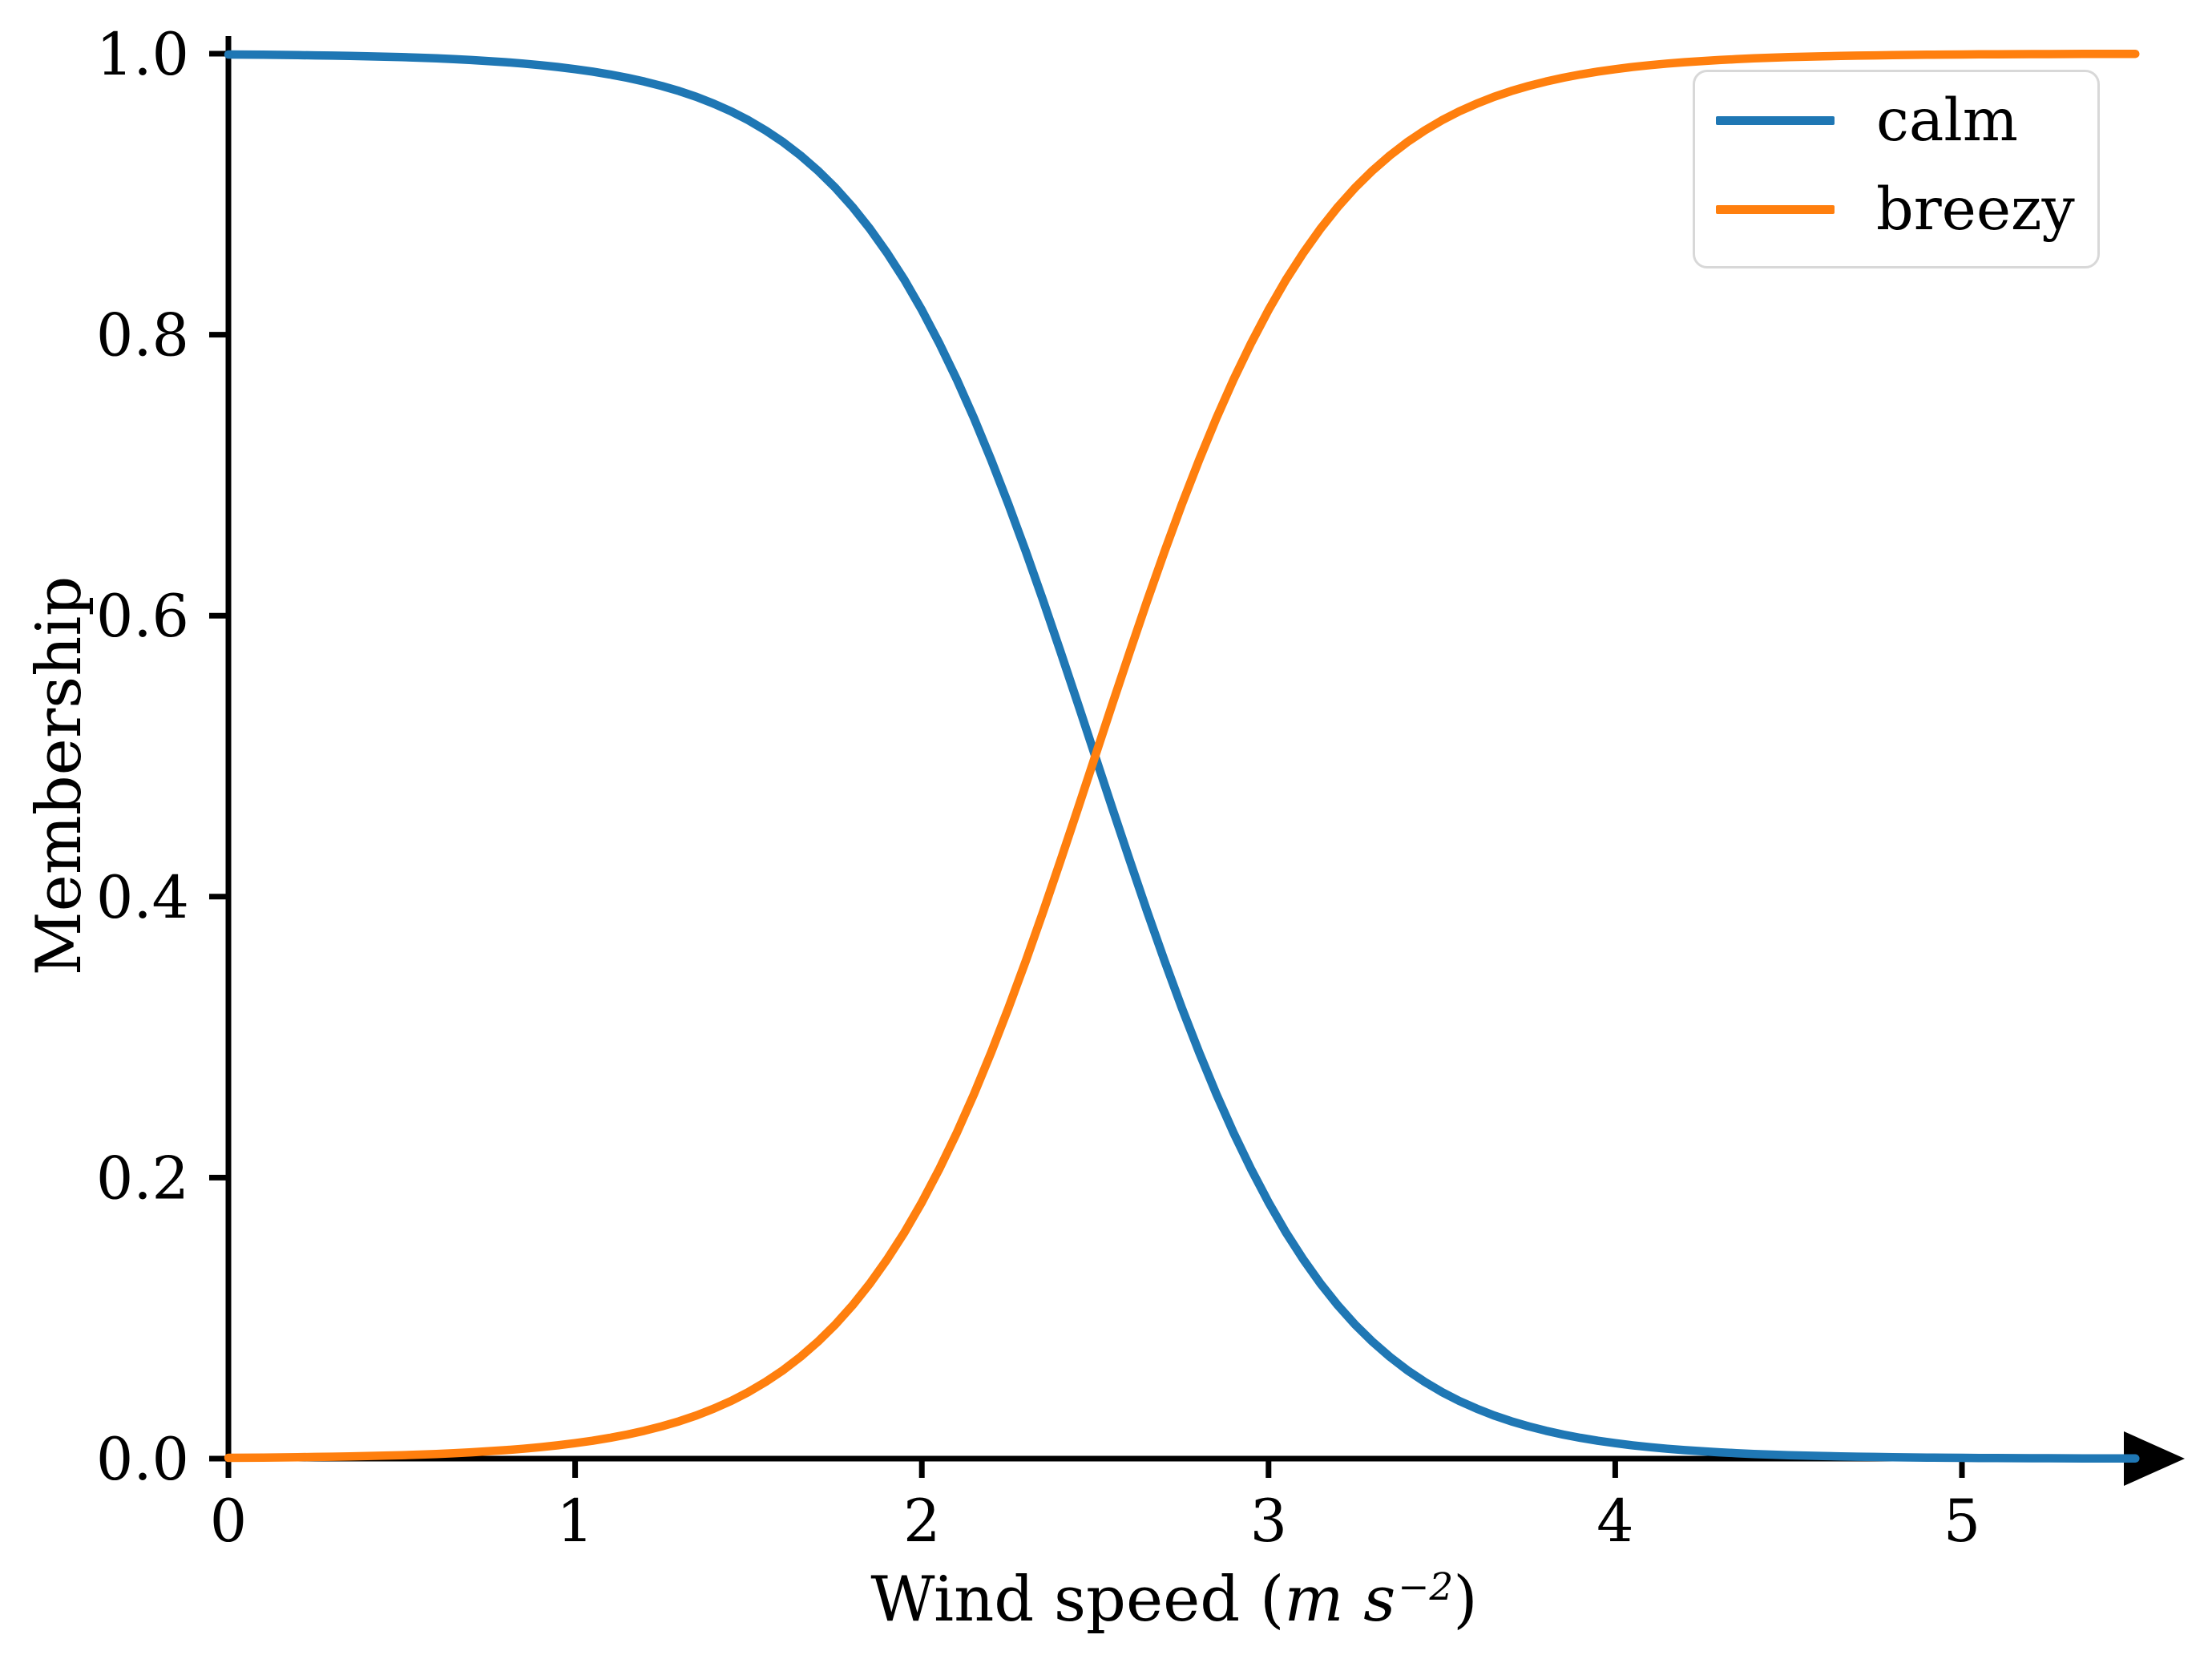  Describe the element at coordinates (1340, 1600) in the screenshot. I see `x-axis-label-unit: m s` at that location.